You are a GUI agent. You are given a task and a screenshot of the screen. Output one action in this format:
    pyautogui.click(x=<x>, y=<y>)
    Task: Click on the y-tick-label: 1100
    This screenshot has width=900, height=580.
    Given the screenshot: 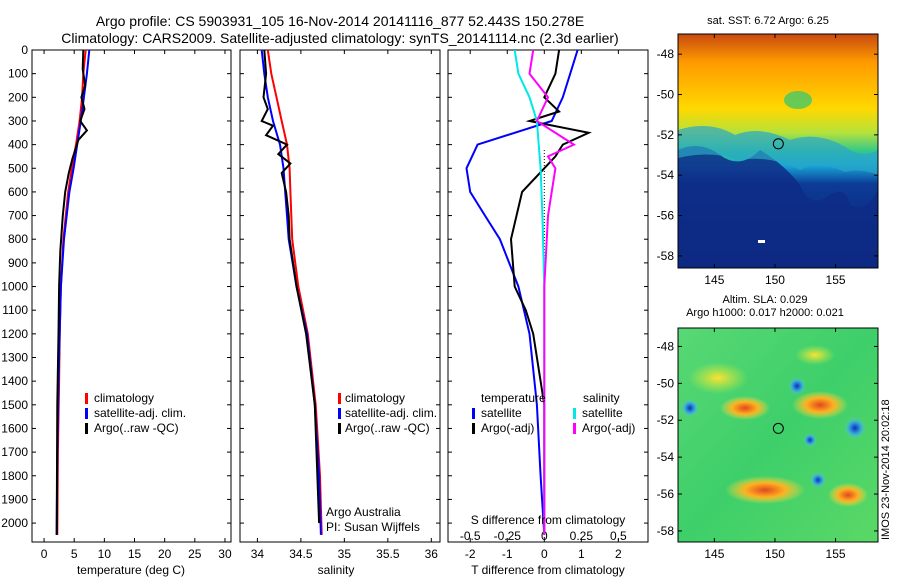 What is the action you would take?
    pyautogui.click(x=15, y=310)
    